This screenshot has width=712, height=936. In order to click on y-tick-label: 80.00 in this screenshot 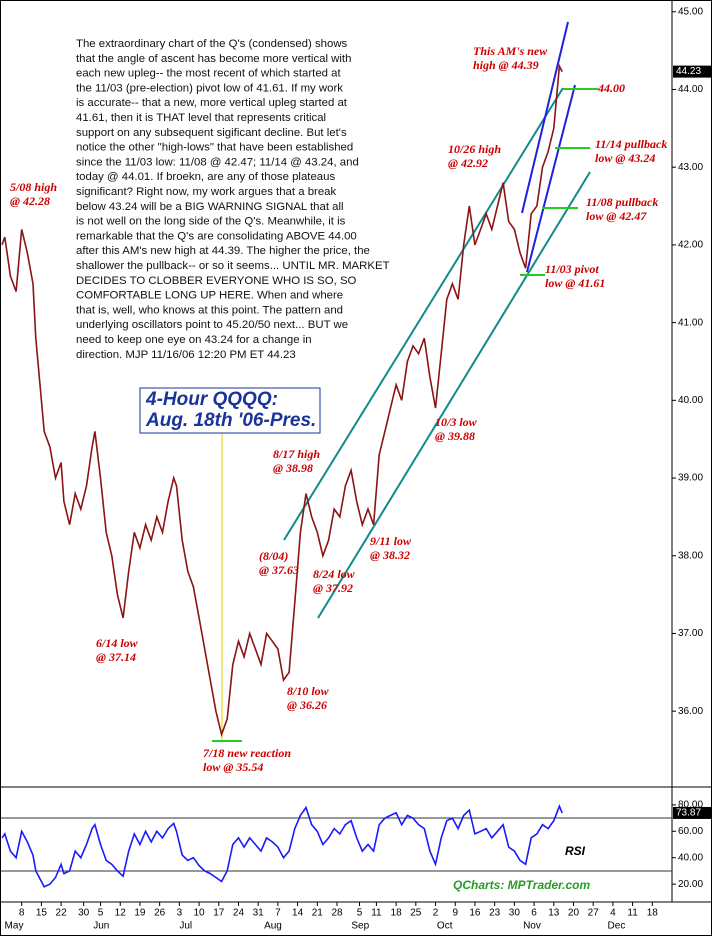, I will do `click(690, 804)`.